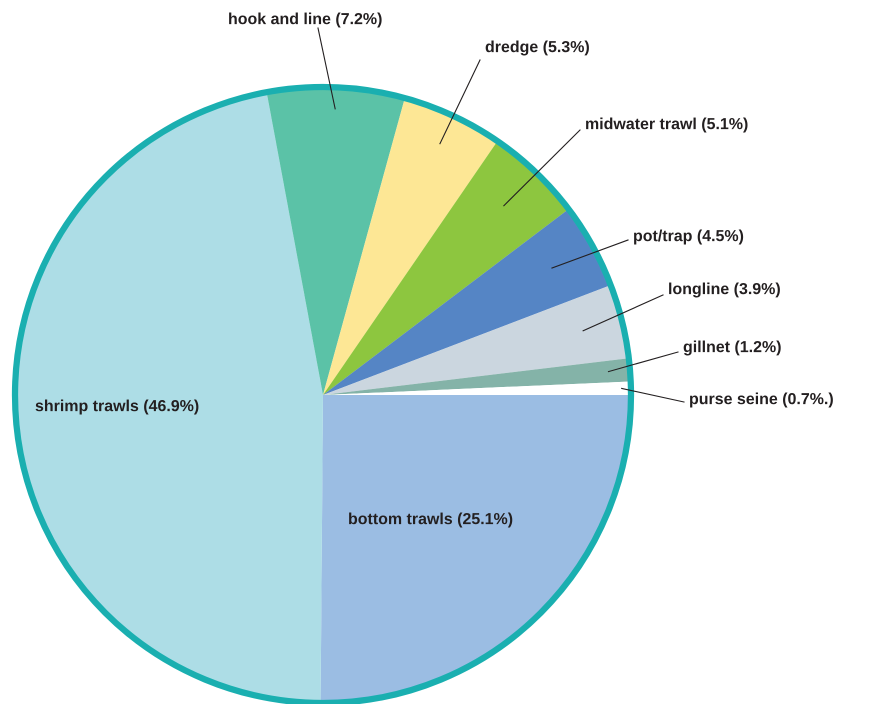  I want to click on slice-label: longline (3.9%), so click(724, 290).